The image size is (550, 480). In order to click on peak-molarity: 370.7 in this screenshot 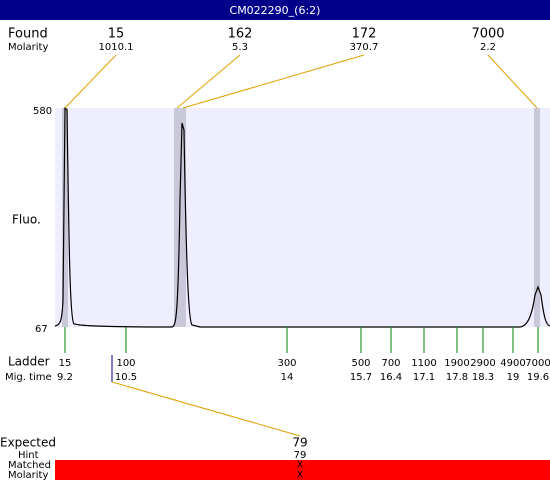, I will do `click(364, 47)`.